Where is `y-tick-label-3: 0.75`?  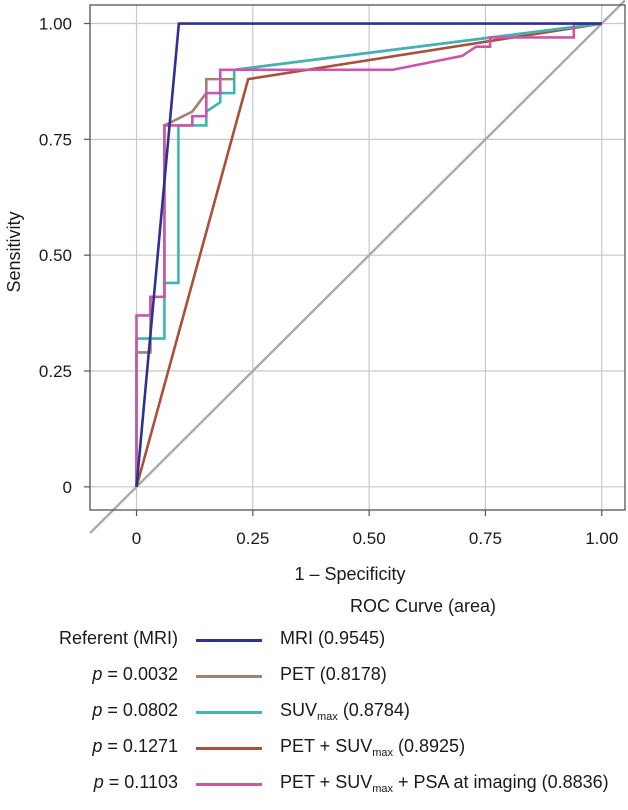
y-tick-label-3: 0.75 is located at coordinates (55, 139).